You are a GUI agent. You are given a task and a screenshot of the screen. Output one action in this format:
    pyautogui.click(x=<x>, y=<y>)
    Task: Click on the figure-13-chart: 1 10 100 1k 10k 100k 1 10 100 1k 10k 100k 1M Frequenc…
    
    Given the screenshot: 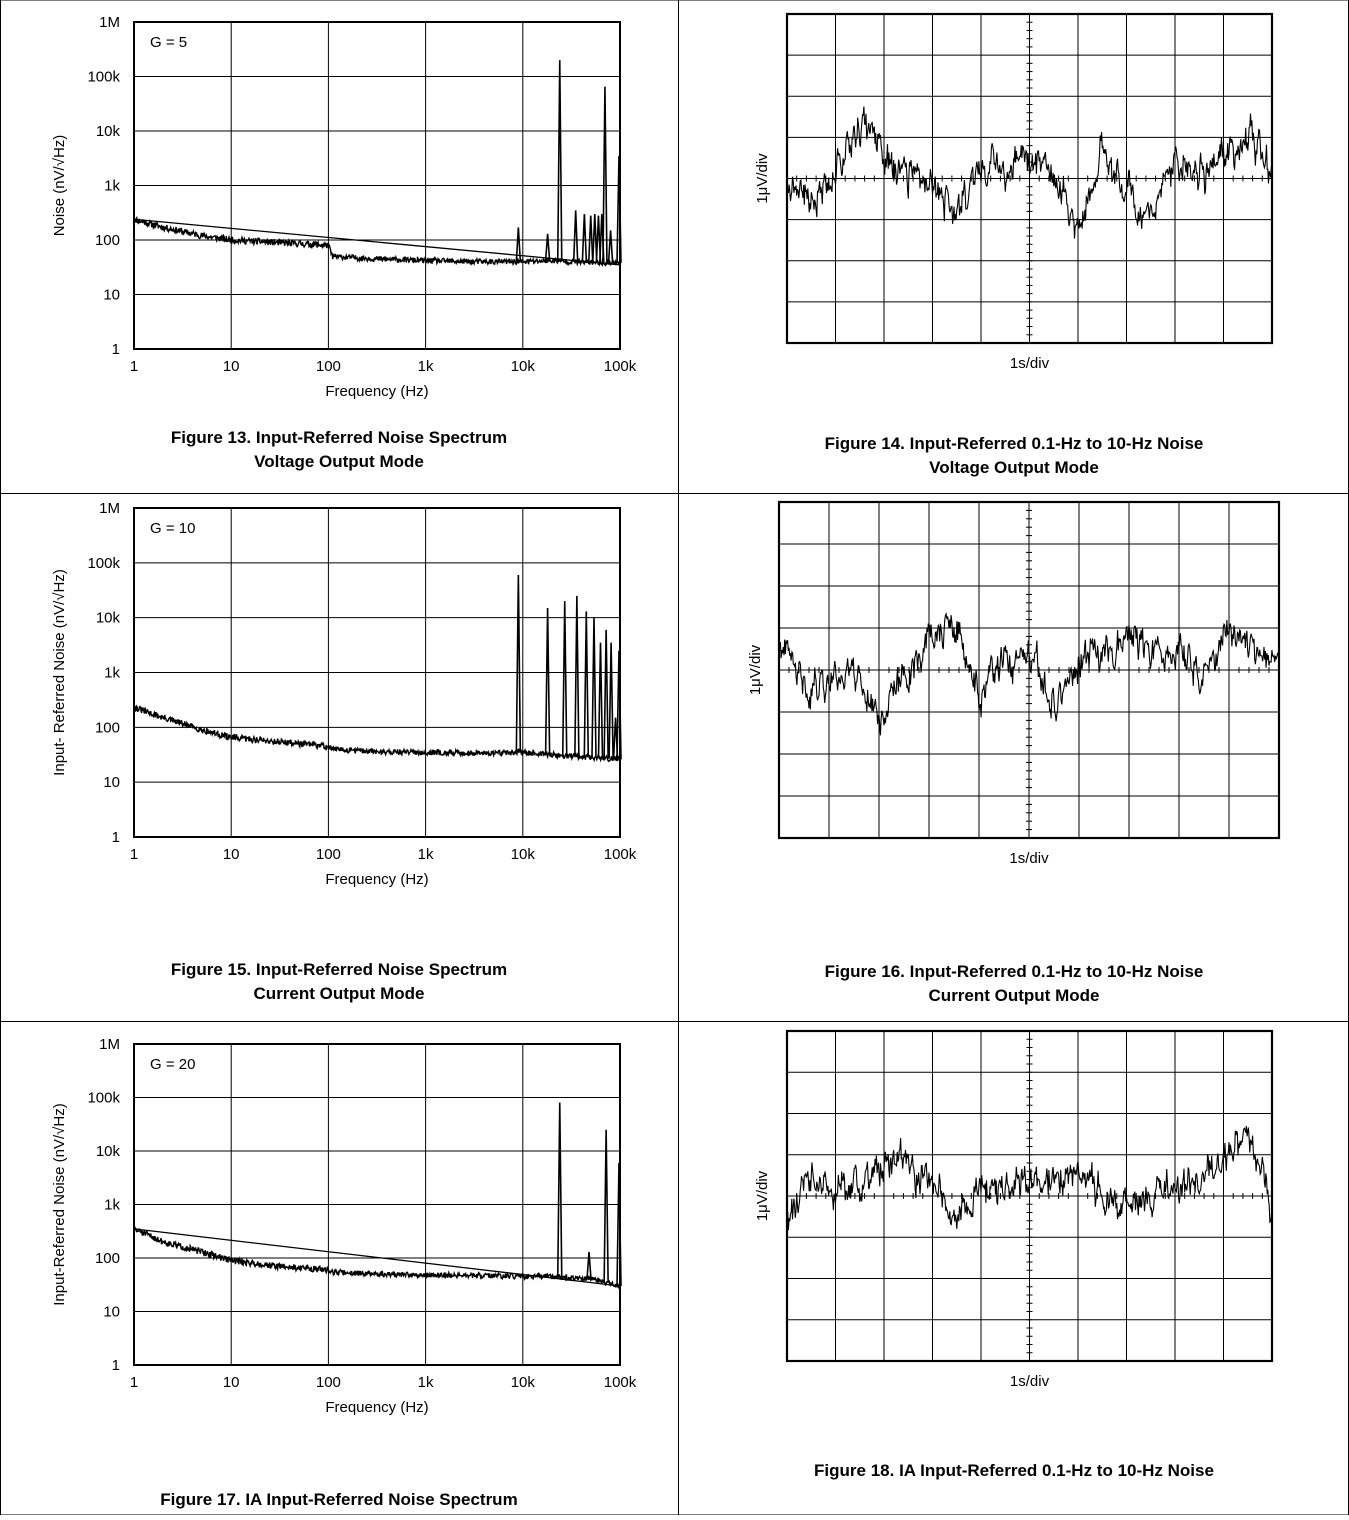 What is the action you would take?
    pyautogui.click(x=344, y=207)
    